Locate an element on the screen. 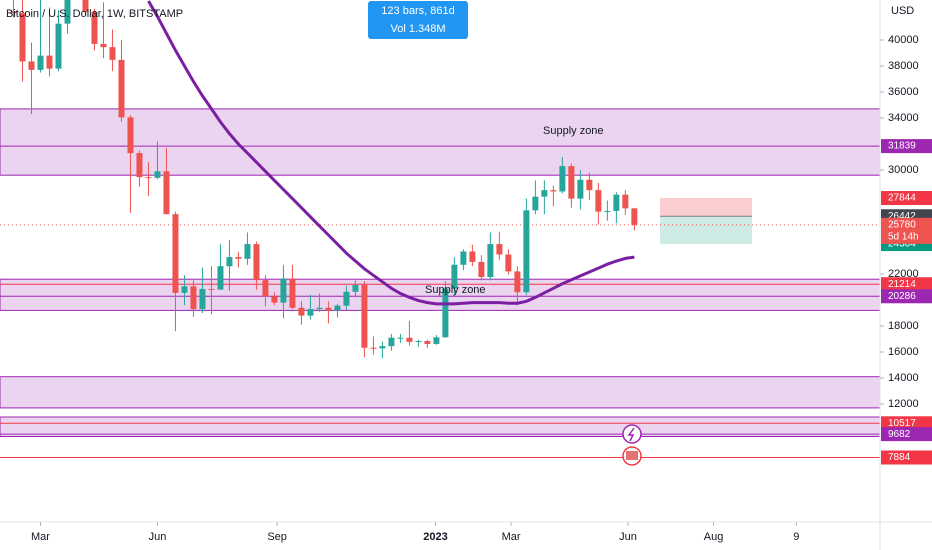  y-tick-label: 34000 is located at coordinates (903, 118).